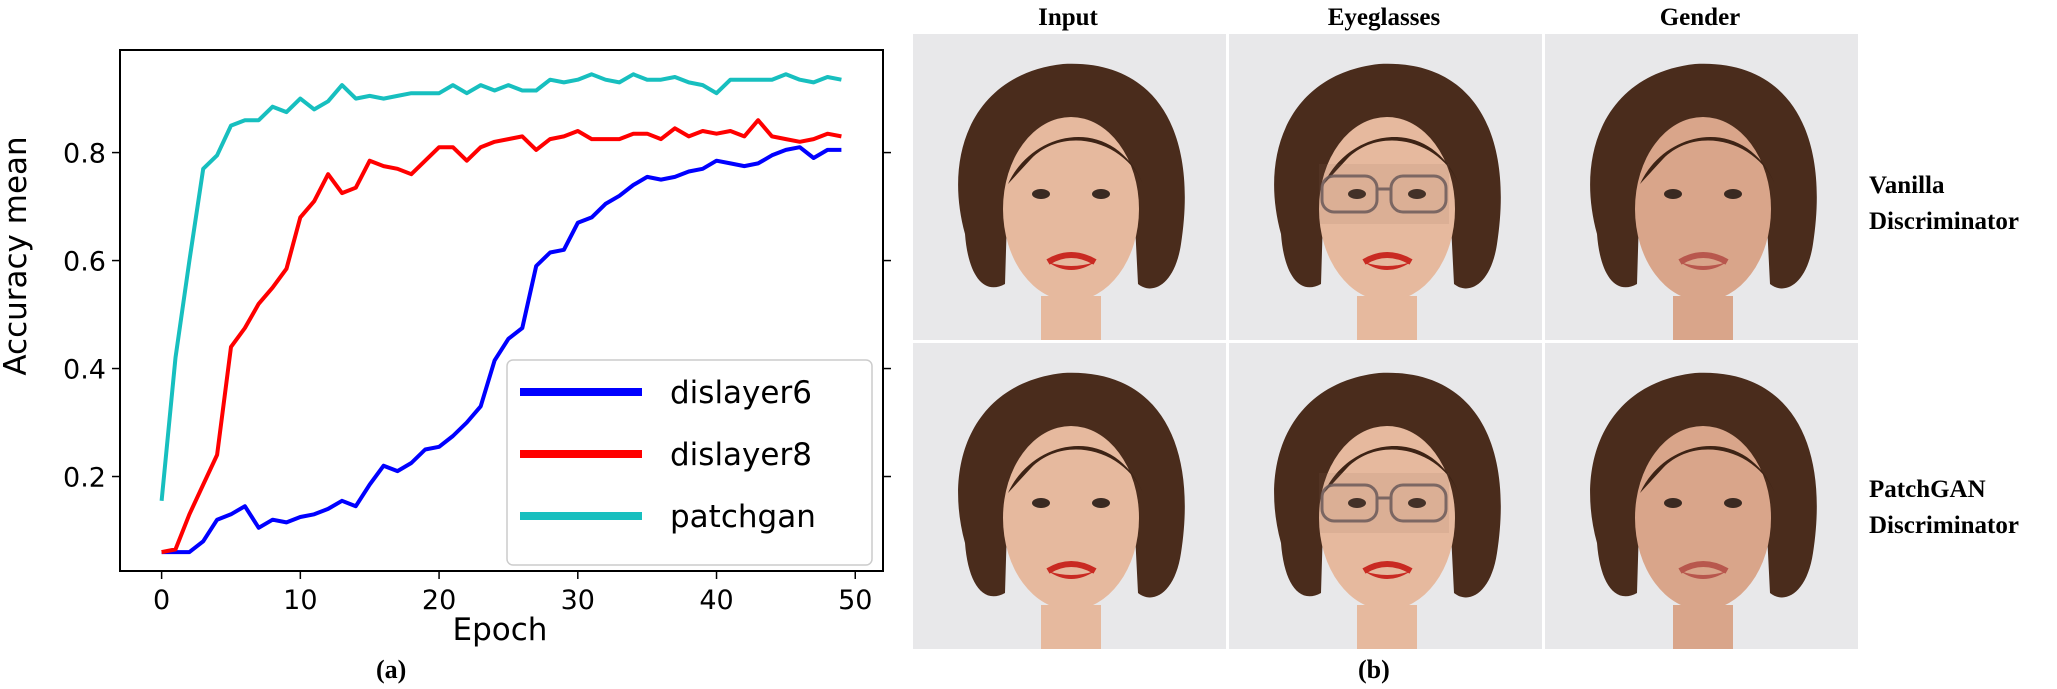 This screenshot has width=2057, height=689. Describe the element at coordinates (578, 600) in the screenshot. I see `x-tick-label: 30` at that location.